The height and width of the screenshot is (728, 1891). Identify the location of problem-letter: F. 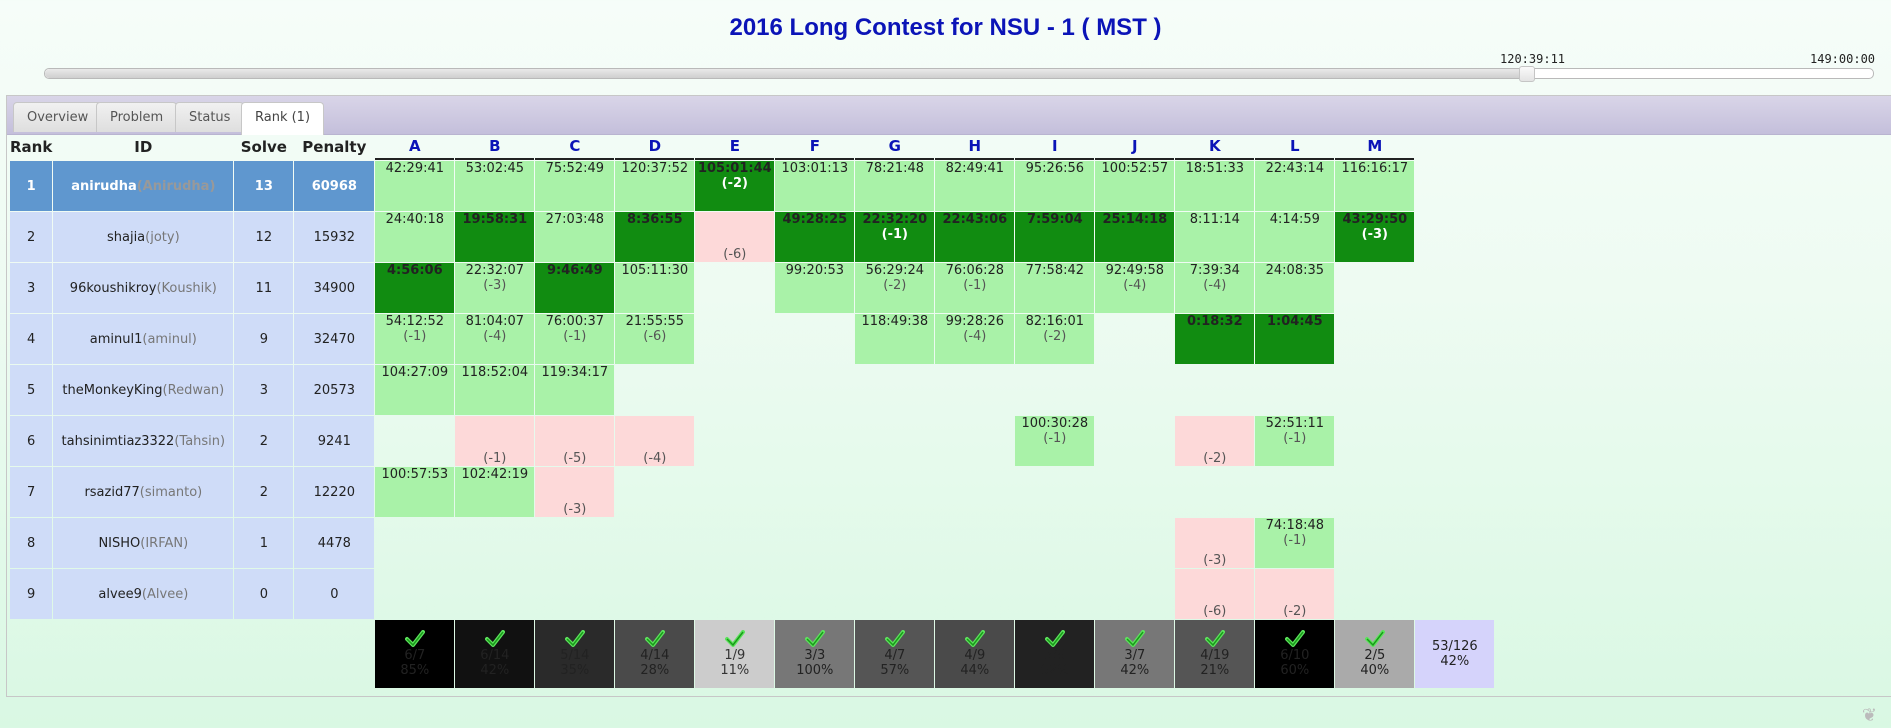
(814, 146).